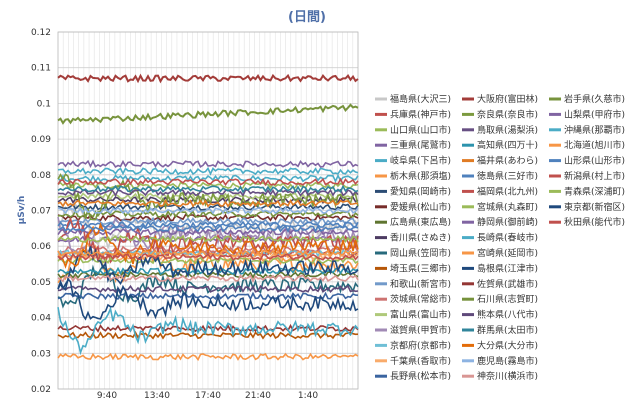  What do you see at coordinates (41, 69) in the screenshot?
I see `y-tick-label: 0.11` at bounding box center [41, 69].